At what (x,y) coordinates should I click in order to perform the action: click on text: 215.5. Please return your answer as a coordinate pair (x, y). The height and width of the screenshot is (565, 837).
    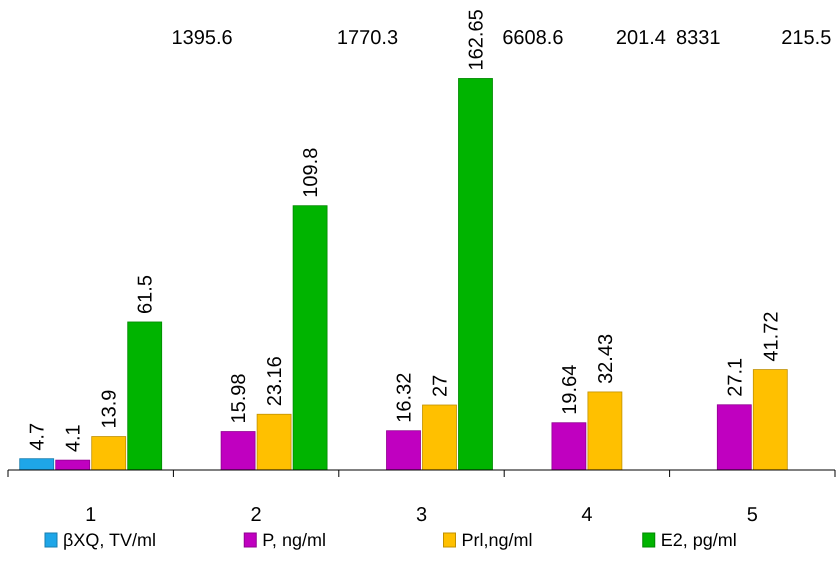
    Looking at the image, I should click on (806, 38).